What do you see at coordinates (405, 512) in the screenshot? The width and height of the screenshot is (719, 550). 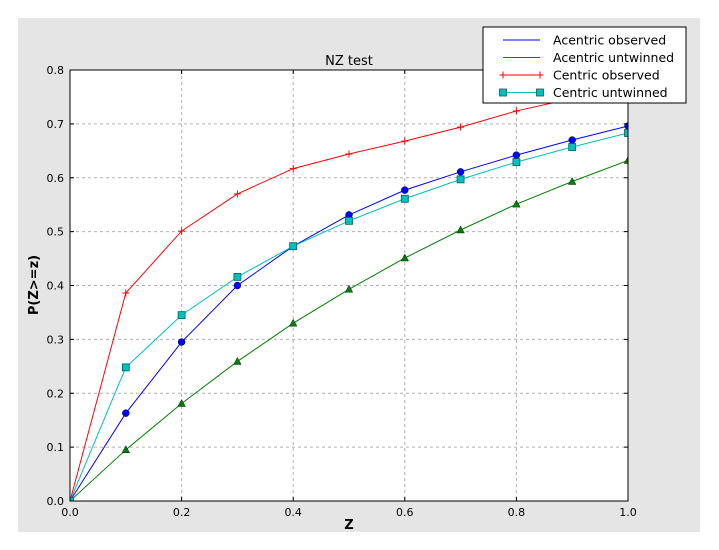 I see `x-tick-label: 0.6` at bounding box center [405, 512].